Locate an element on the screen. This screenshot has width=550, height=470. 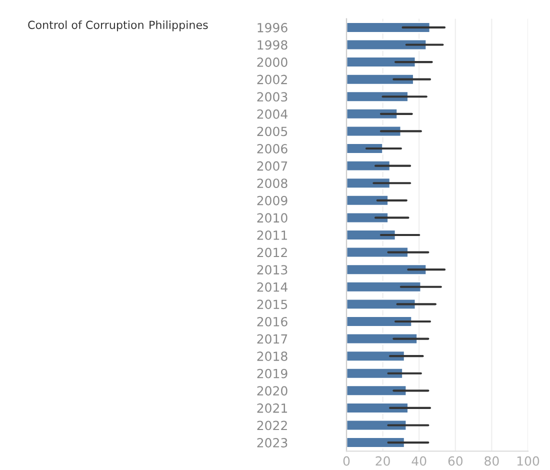
y-tick-label: 2017 is located at coordinates (272, 339).